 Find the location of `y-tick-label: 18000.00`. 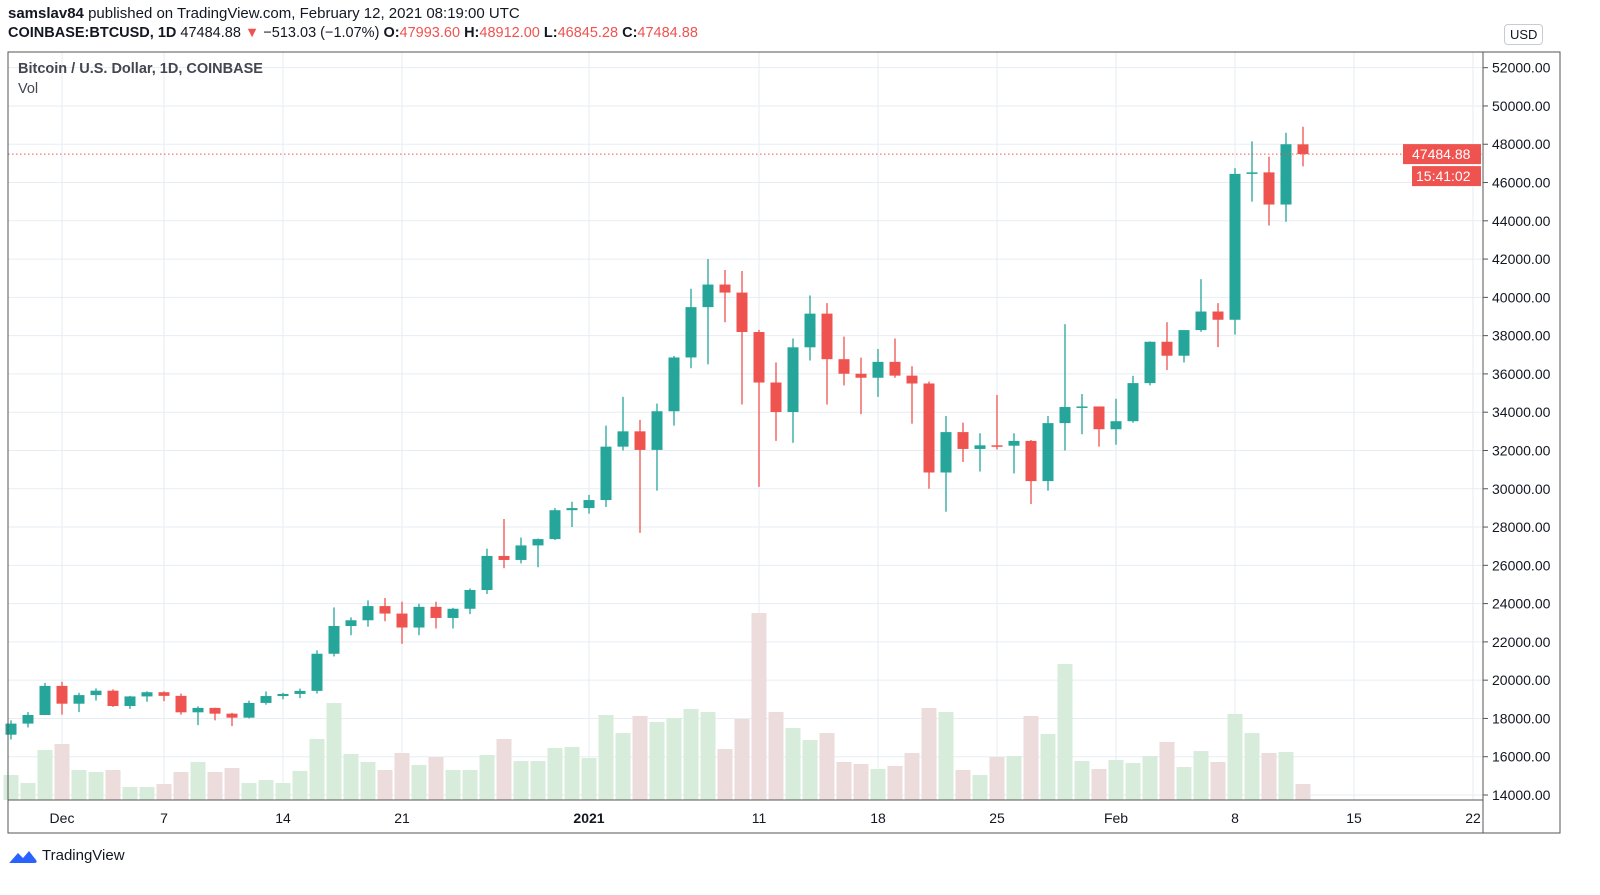

y-tick-label: 18000.00 is located at coordinates (1521, 718).